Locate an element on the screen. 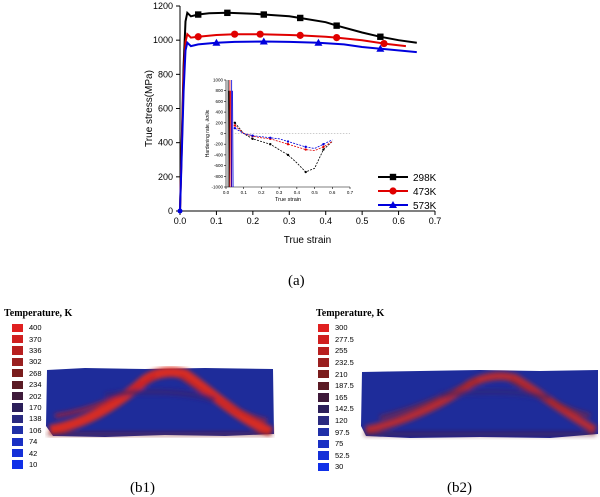 Image resolution: width=600 pixels, height=497 pixels. inset-x-tick-label: 0.0 is located at coordinates (226, 192).